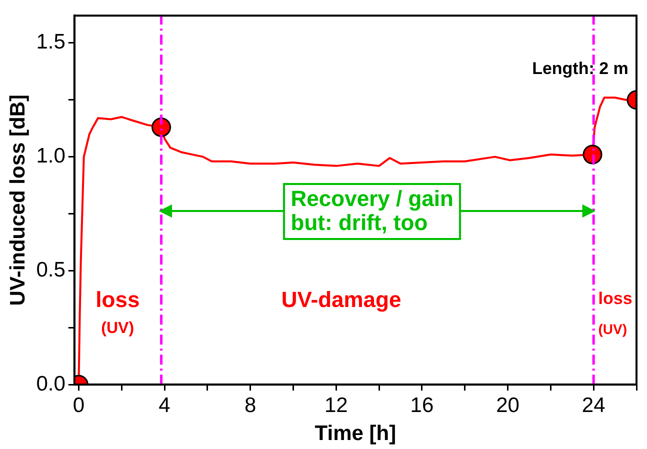 The height and width of the screenshot is (449, 647). Describe the element at coordinates (51, 384) in the screenshot. I see `y-tick-label: 0.0` at that location.